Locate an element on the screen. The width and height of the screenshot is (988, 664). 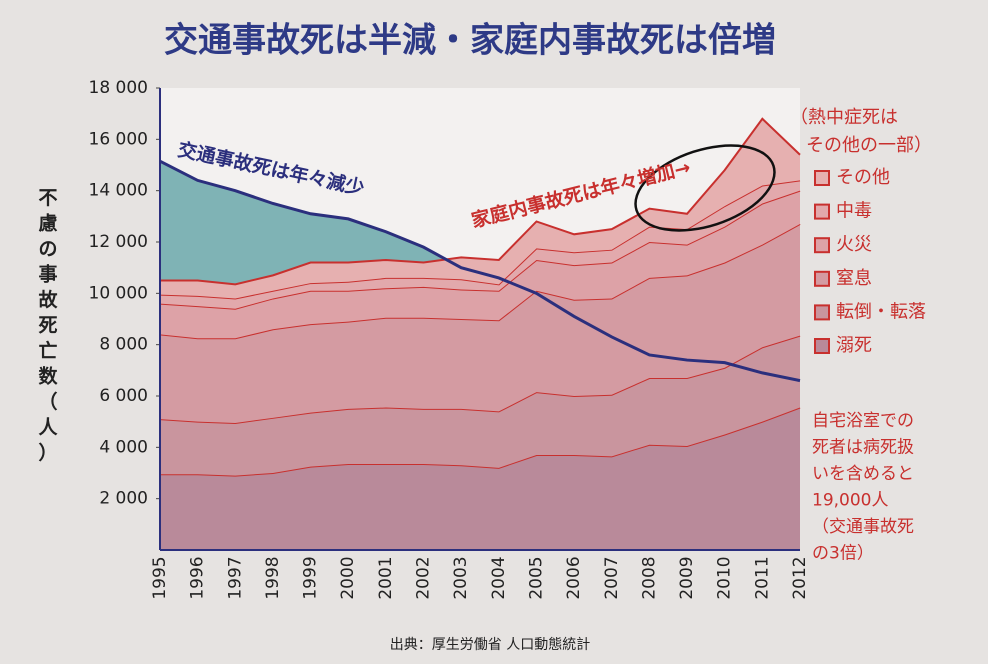
y-tick-label: 14 000 is located at coordinates (118, 191).